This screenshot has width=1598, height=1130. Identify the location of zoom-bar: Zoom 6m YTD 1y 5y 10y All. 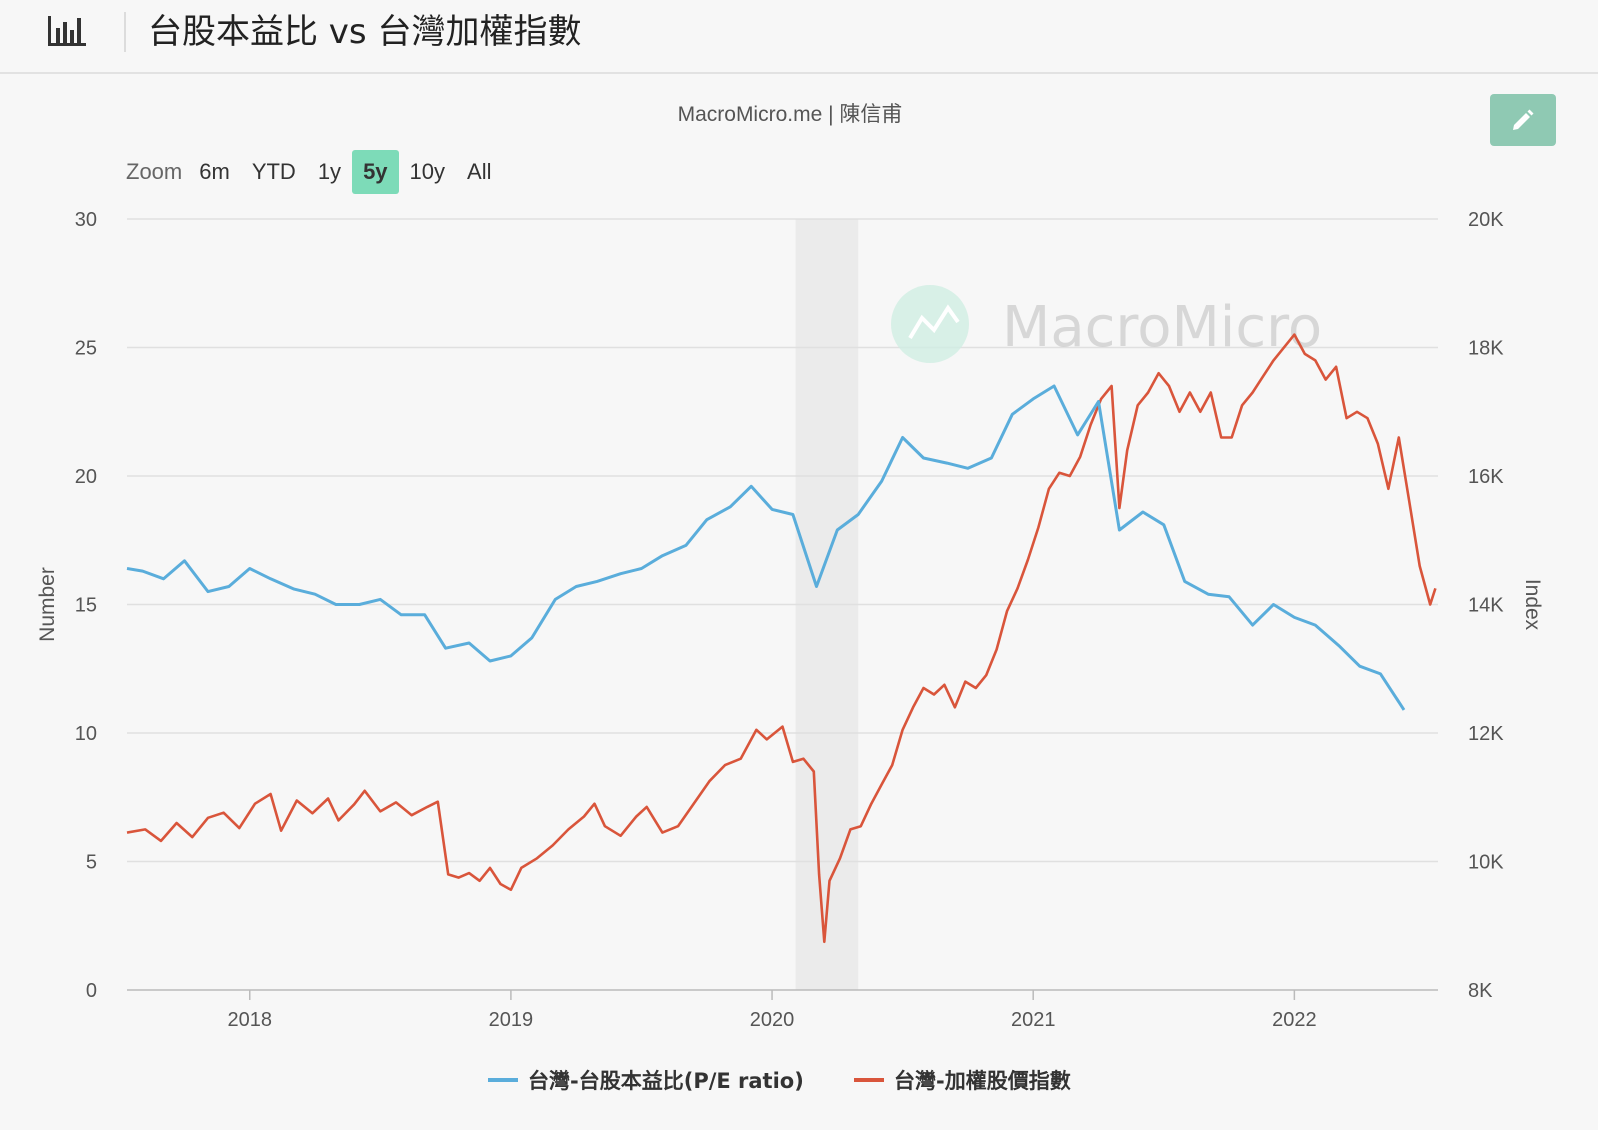
(314, 172).